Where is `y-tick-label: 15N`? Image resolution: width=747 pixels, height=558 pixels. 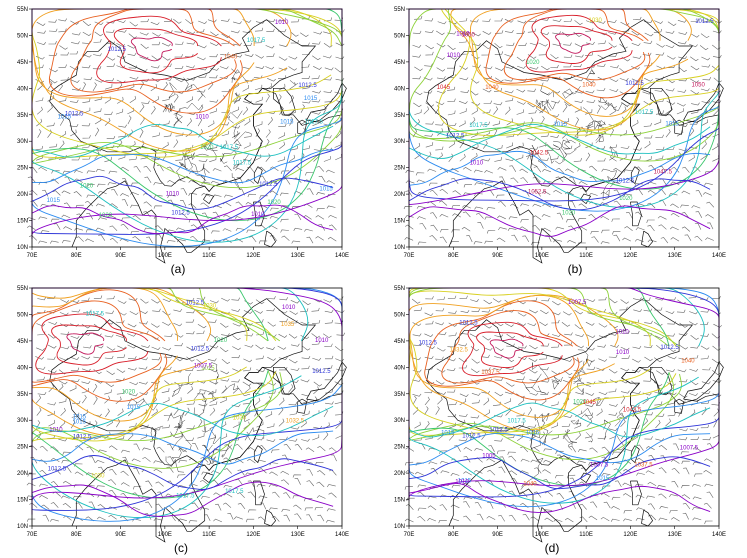 y-tick-label: 15N is located at coordinates (22, 222).